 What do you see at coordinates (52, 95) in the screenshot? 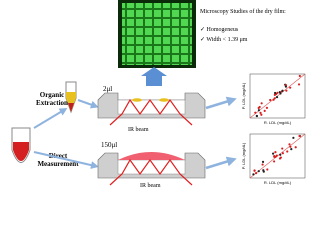
I see `t: Organic` at bounding box center [52, 95].